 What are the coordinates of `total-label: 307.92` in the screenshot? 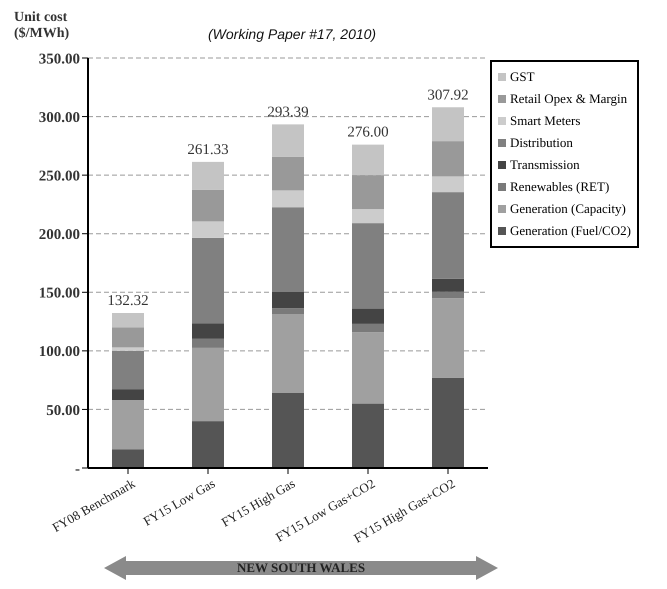 It's located at (448, 95).